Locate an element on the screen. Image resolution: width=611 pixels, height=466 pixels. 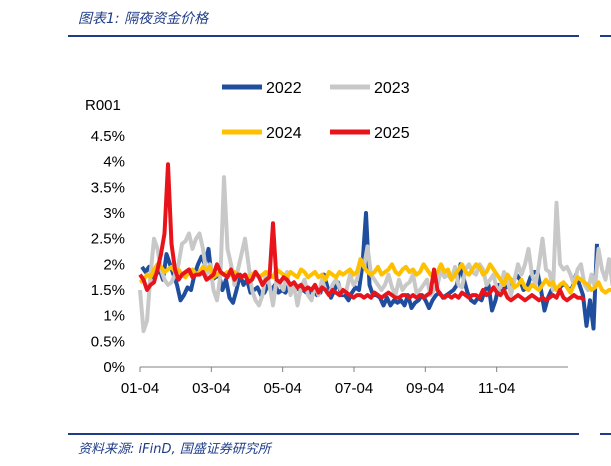
legend-label-2024: 2024 is located at coordinates (284, 133).